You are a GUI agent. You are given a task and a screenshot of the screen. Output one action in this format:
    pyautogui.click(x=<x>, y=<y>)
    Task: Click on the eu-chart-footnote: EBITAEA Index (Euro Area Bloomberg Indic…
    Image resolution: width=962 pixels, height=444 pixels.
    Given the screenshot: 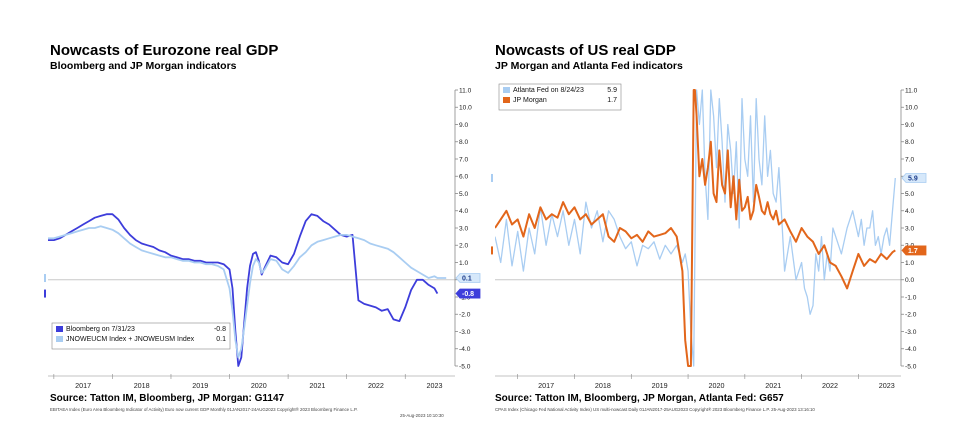 What is the action you would take?
    pyautogui.click(x=204, y=409)
    